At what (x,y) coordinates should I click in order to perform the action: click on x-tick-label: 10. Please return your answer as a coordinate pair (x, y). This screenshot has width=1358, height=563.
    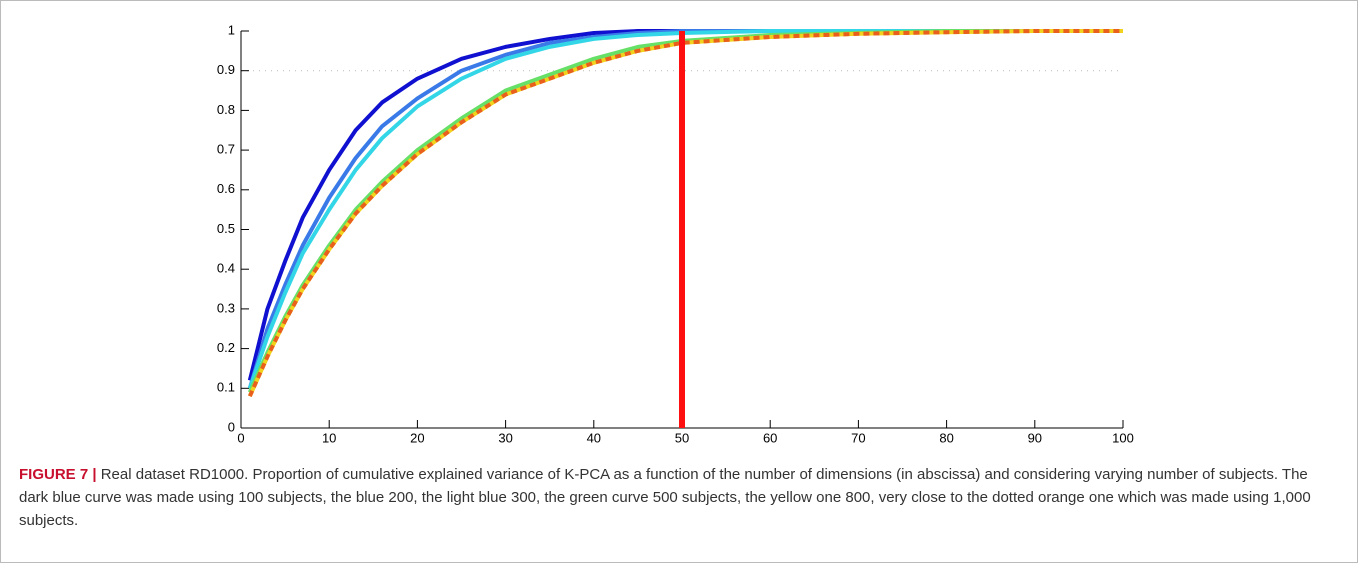
    Looking at the image, I should click on (329, 437).